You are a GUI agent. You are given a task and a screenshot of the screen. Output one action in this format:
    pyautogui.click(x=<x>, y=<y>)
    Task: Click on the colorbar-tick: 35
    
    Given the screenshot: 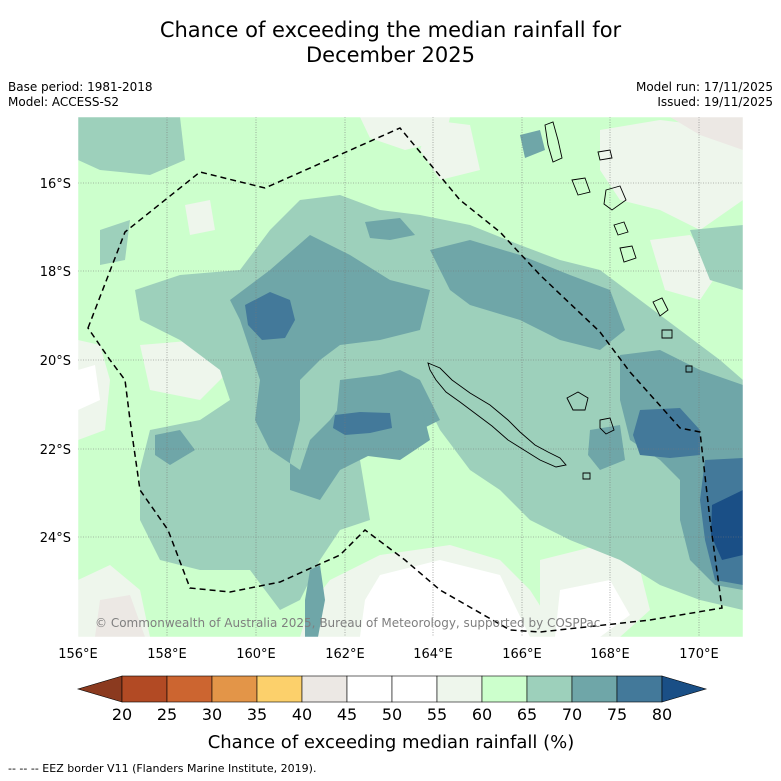 What is the action you would take?
    pyautogui.click(x=257, y=714)
    